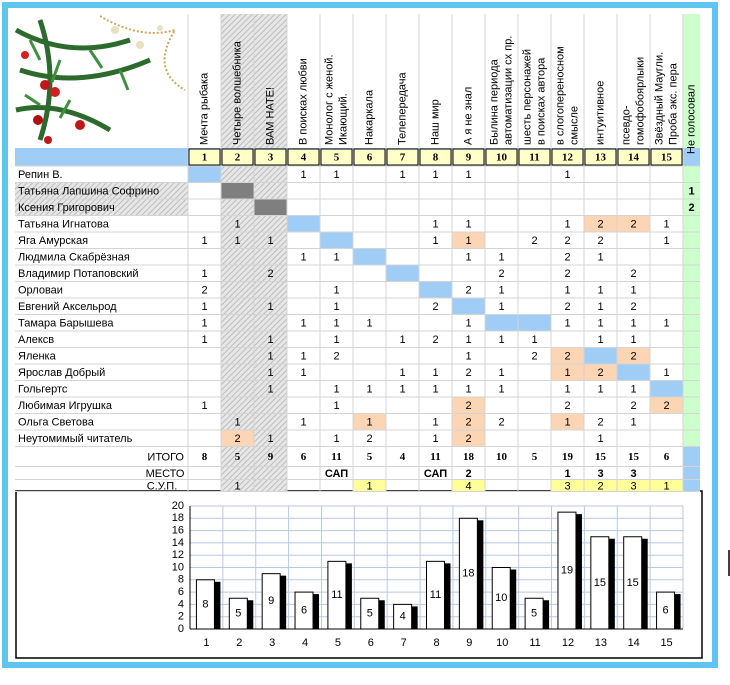 The width and height of the screenshot is (730, 685). Describe the element at coordinates (239, 643) in the screenshot. I see `x-tick-label: 2` at that location.